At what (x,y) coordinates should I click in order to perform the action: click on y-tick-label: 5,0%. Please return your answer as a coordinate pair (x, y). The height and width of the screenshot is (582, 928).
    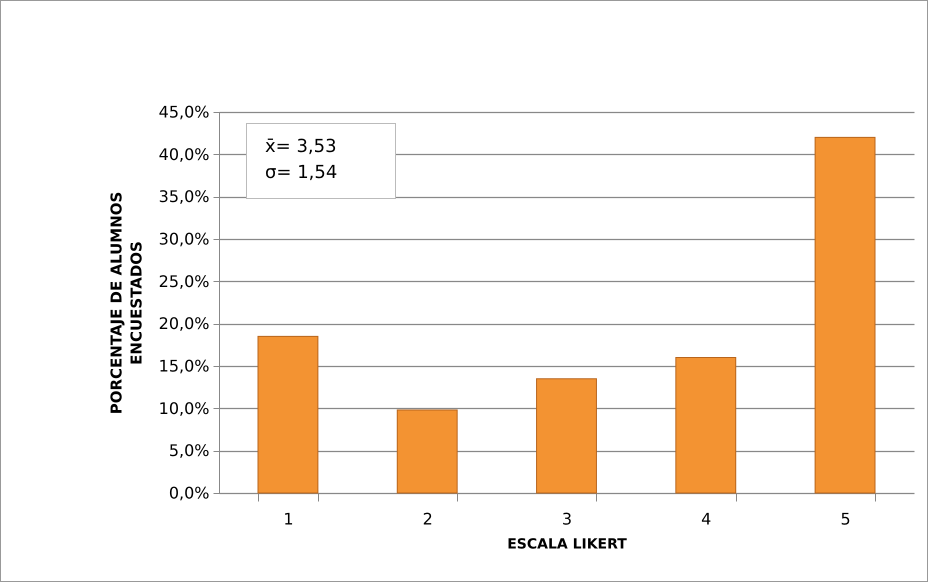
    Looking at the image, I should click on (189, 450).